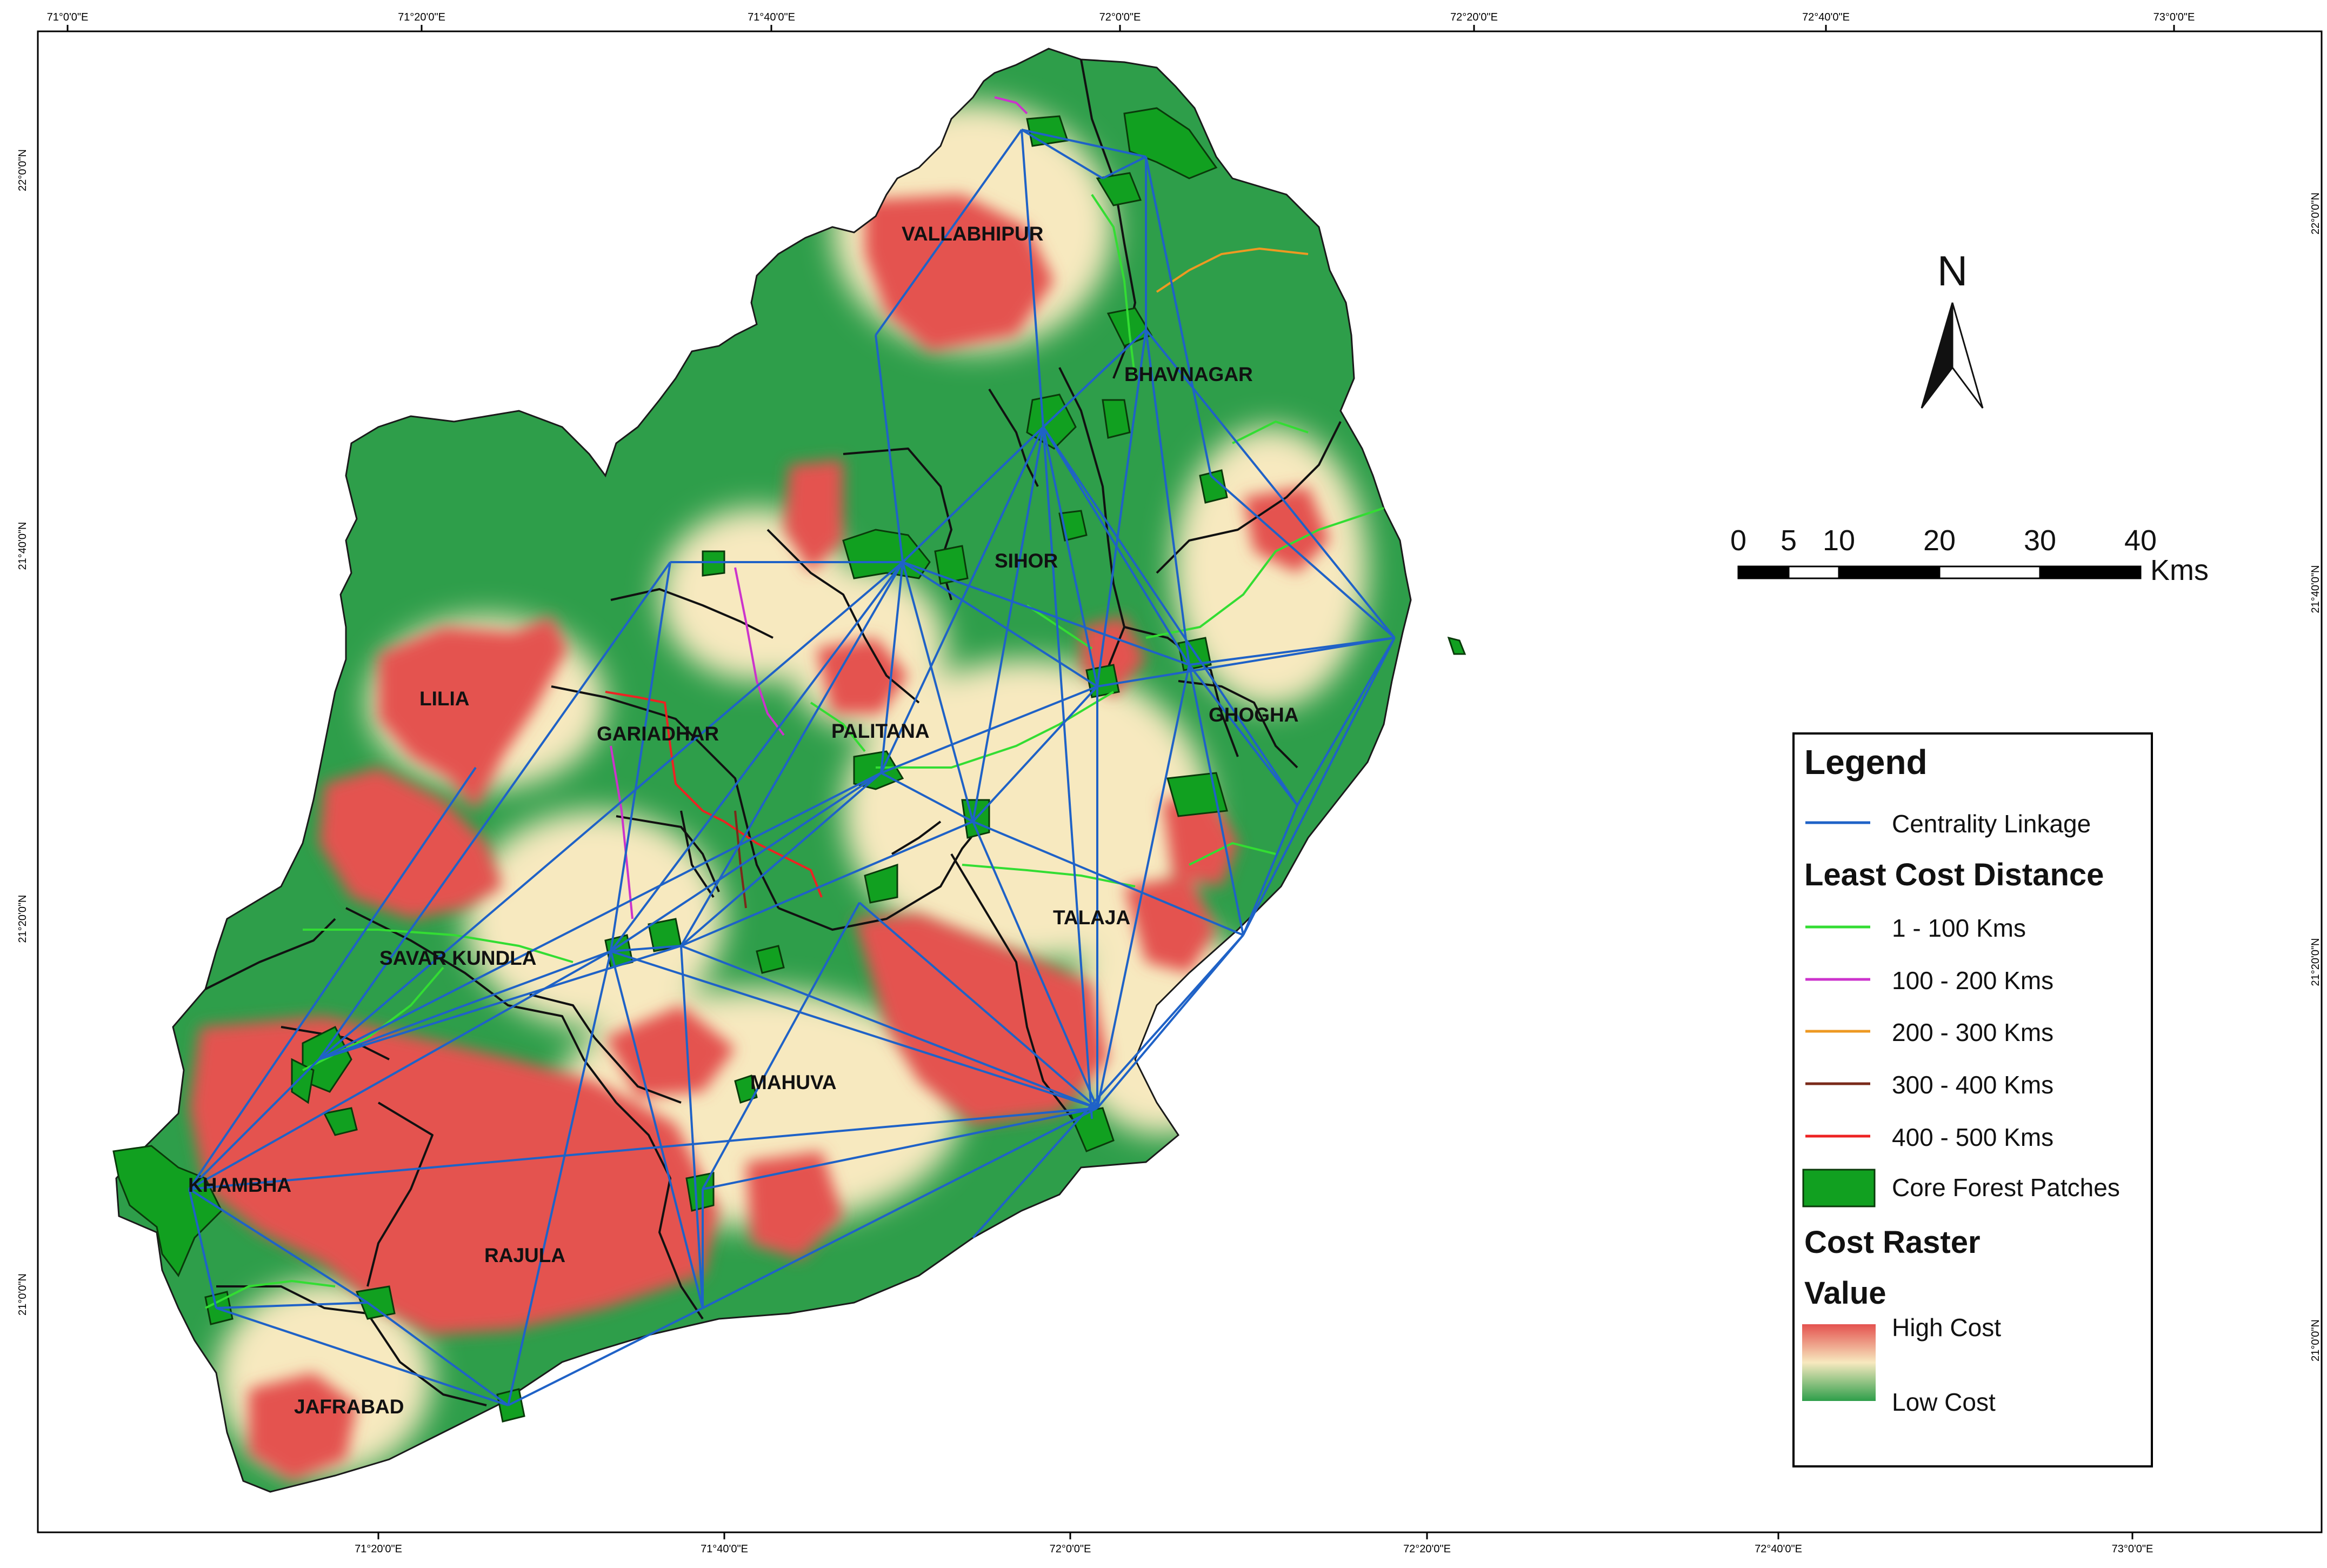 This screenshot has height=1568, width=2327. What do you see at coordinates (1255, 1536) in the screenshot?
I see `graticule-bottom-ticks` at bounding box center [1255, 1536].